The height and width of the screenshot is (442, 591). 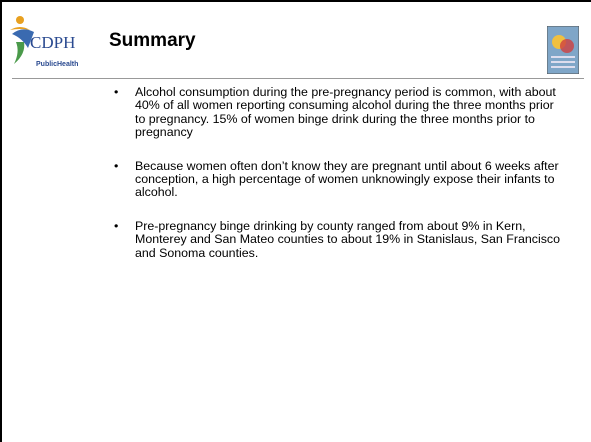 What do you see at coordinates (152, 40) in the screenshot?
I see `slide-title: Summary` at bounding box center [152, 40].